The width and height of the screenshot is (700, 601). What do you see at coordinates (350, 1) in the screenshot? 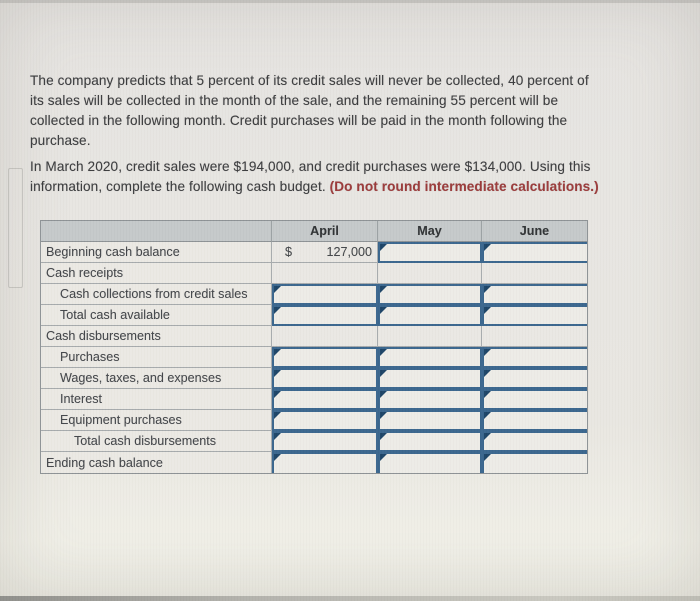
I see `photo-top-edge` at bounding box center [350, 1].